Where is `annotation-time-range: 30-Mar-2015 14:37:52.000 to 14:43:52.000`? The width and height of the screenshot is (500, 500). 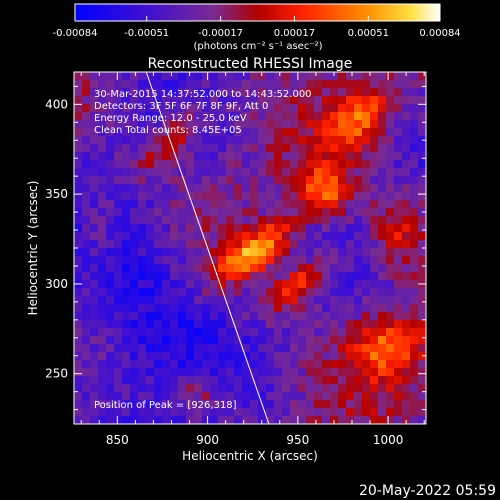
annotation-time-range: 30-Mar-2015 14:37:52.000 to 14:43:52.000 is located at coordinates (203, 94).